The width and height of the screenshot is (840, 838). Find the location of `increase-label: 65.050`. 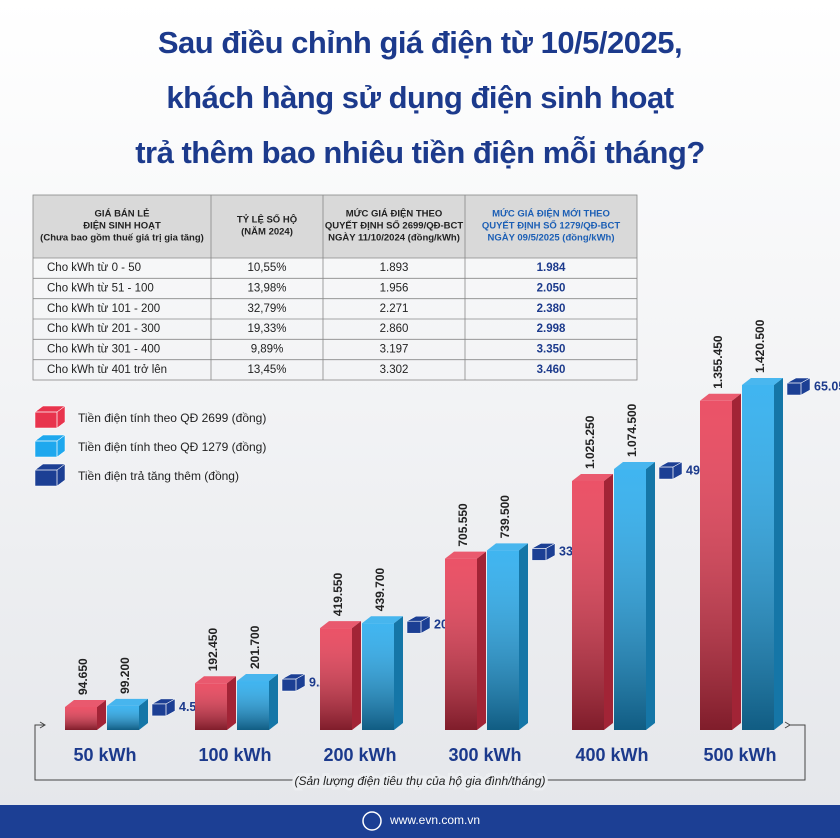

increase-label: 65.050 is located at coordinates (827, 386).